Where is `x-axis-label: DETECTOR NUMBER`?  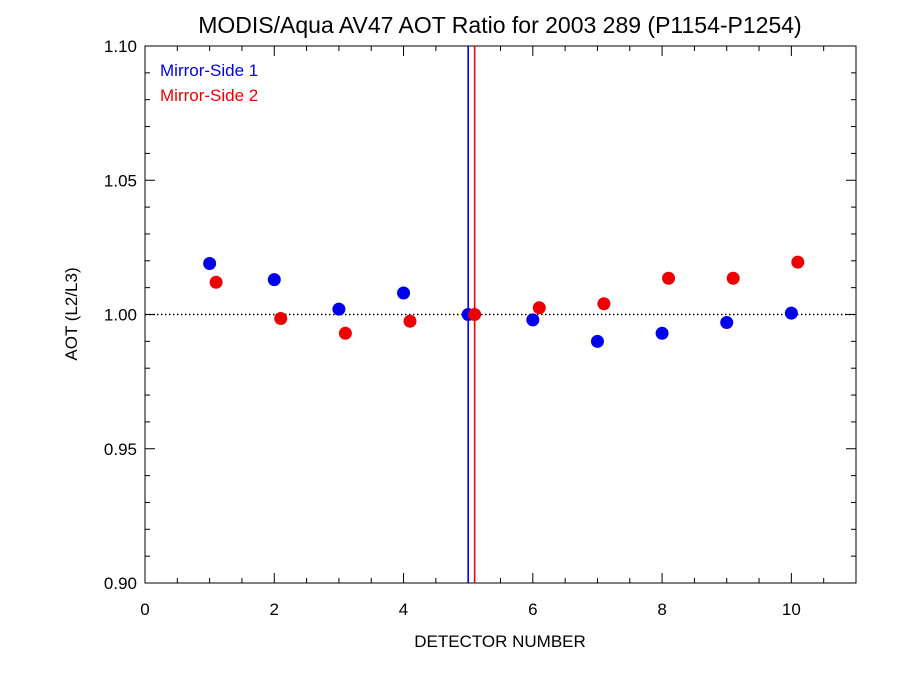
x-axis-label: DETECTOR NUMBER is located at coordinates (500, 641).